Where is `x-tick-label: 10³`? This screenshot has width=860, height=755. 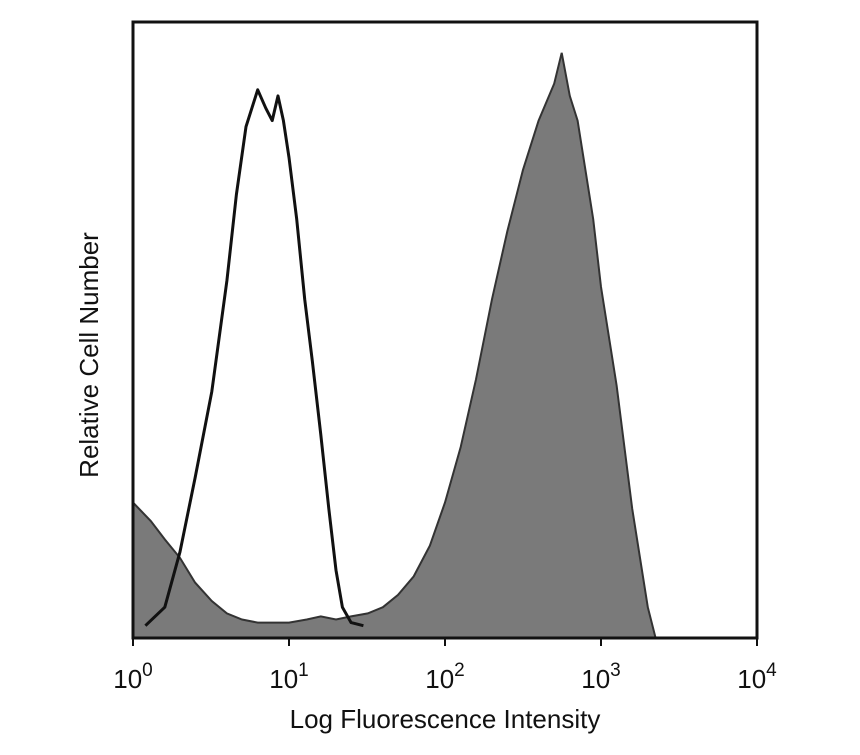 x-tick-label: 10³ is located at coordinates (601, 677).